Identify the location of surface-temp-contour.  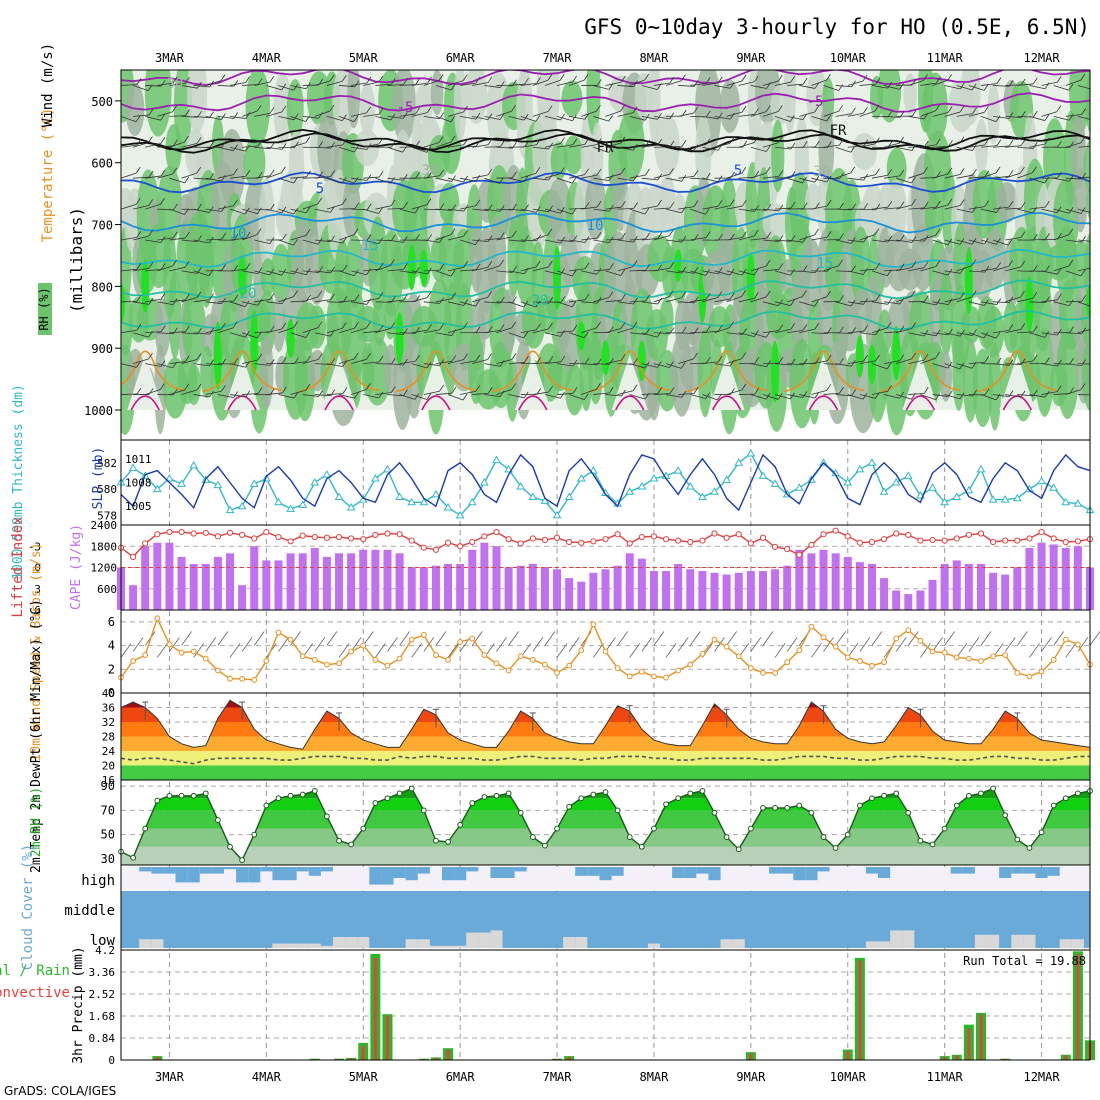
(532, 371).